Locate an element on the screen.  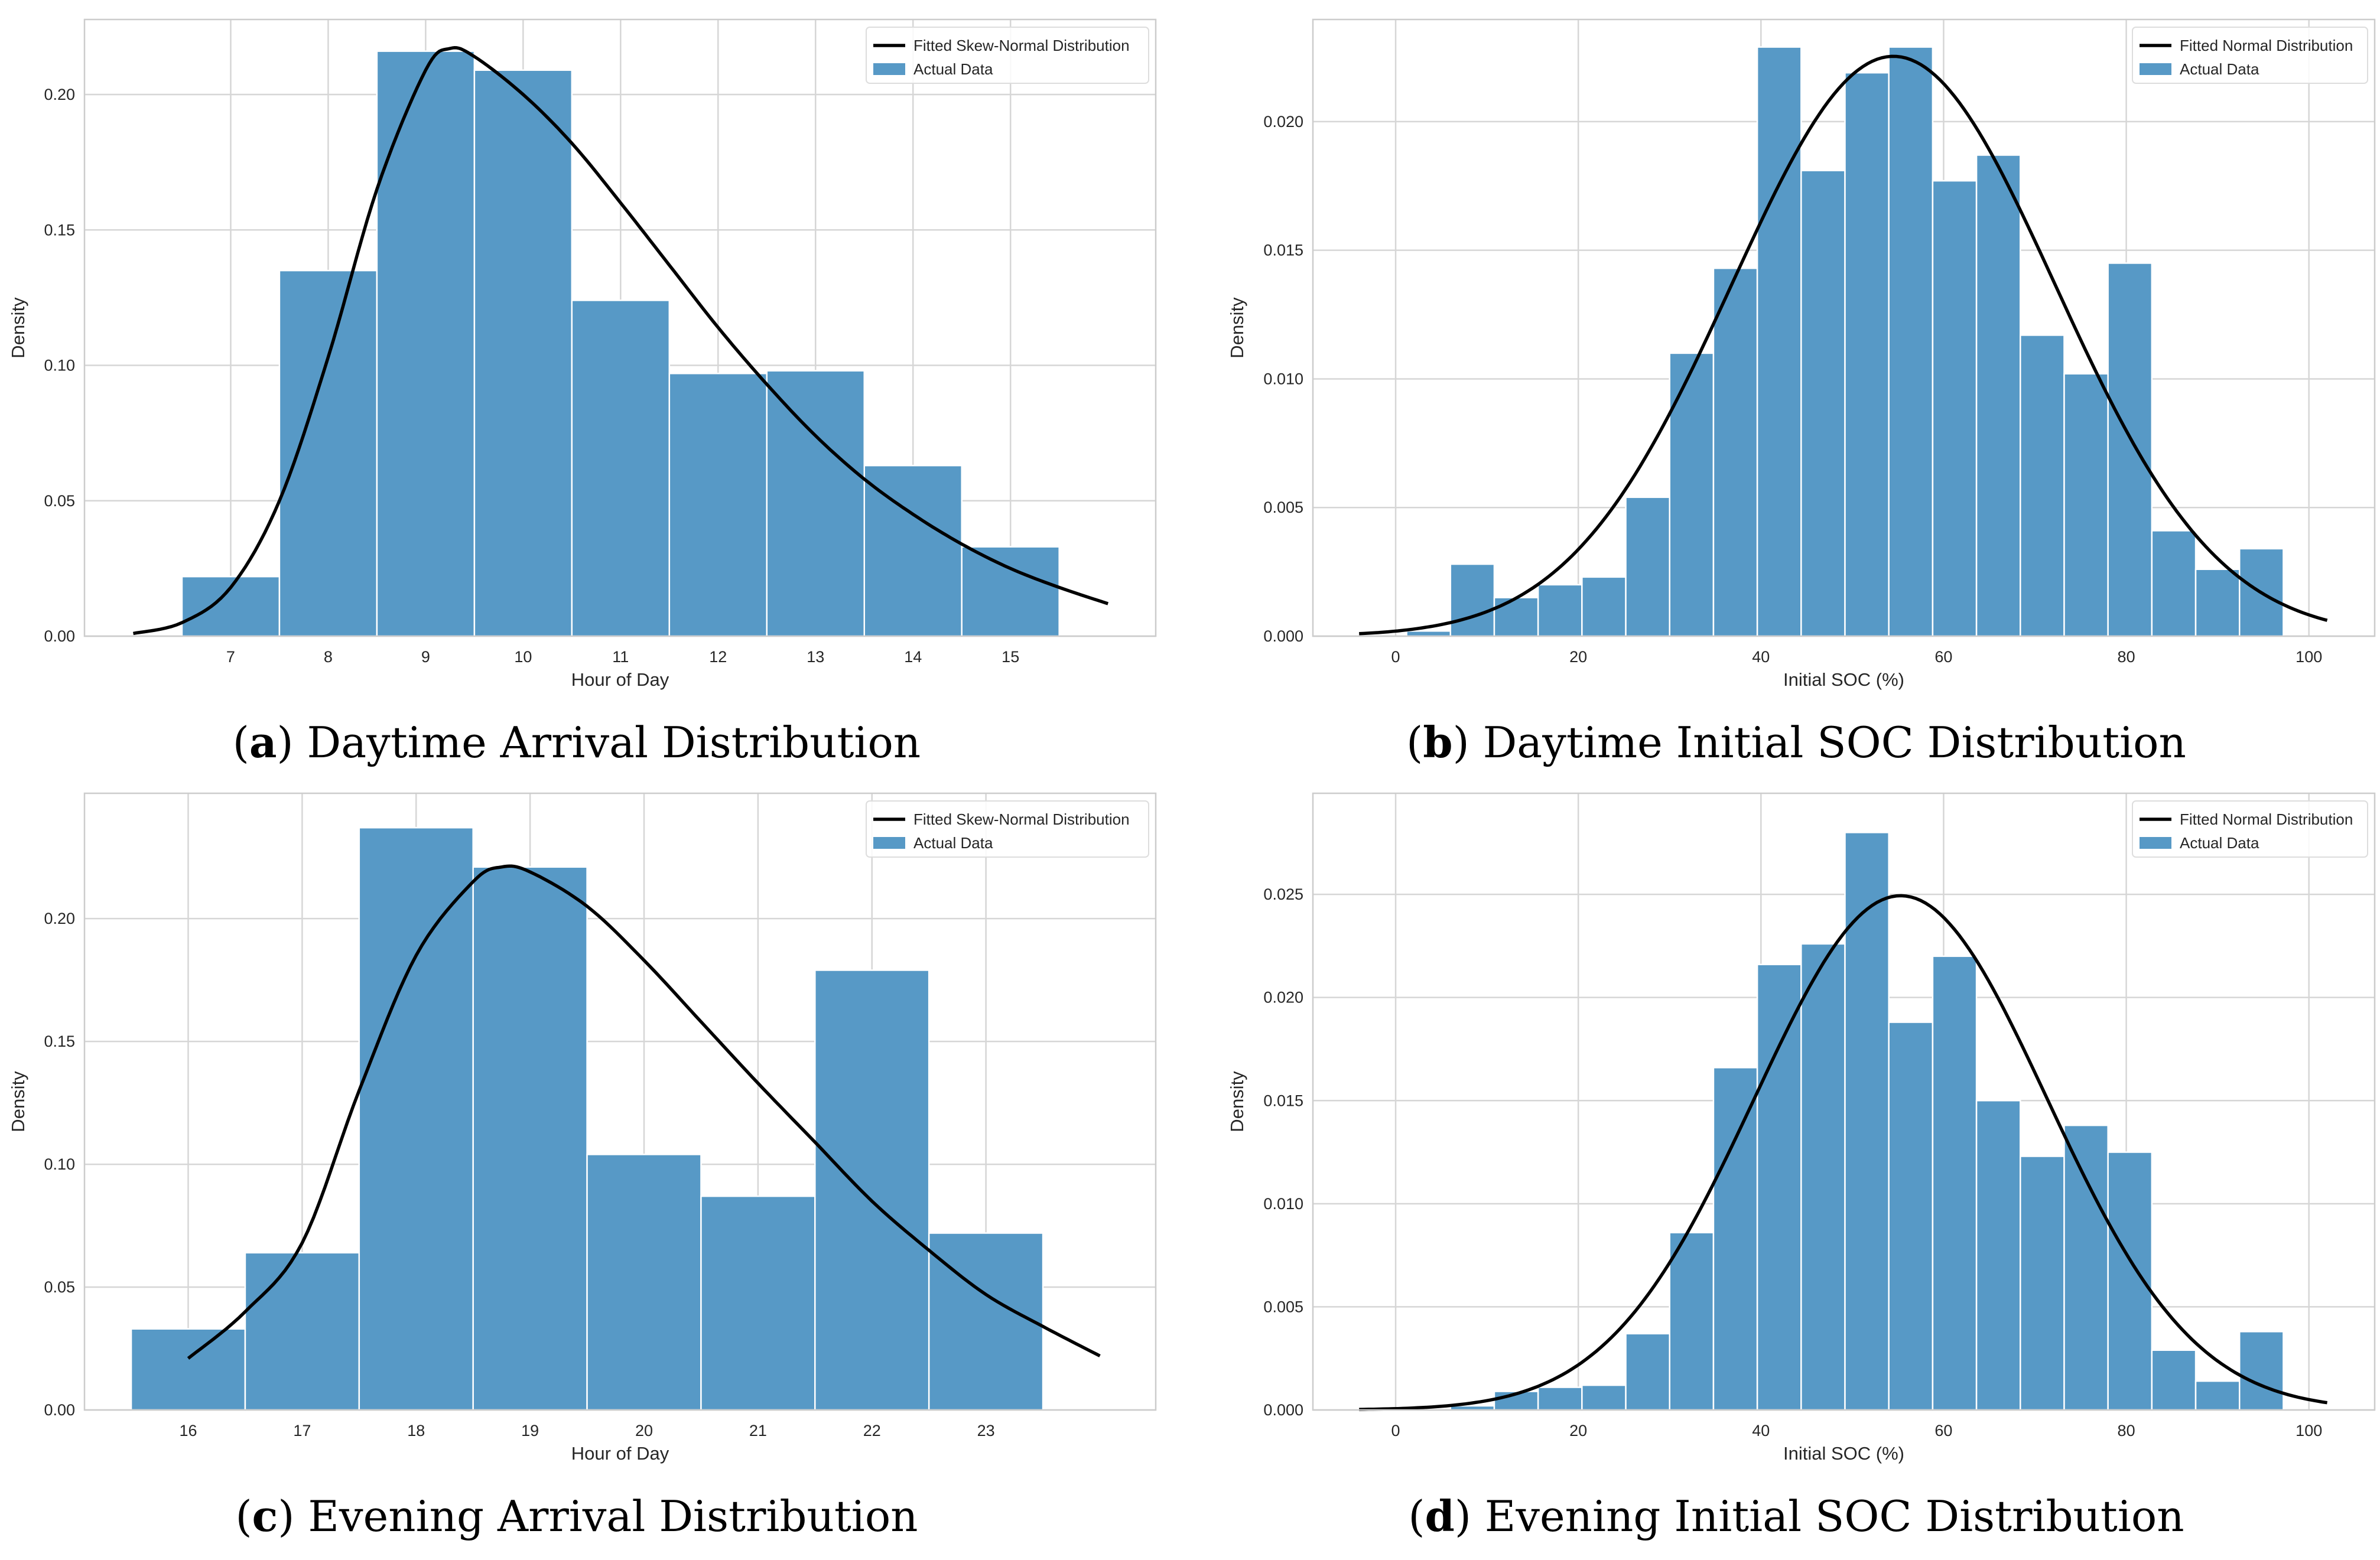
x-tick-label: 23 is located at coordinates (986, 1431).